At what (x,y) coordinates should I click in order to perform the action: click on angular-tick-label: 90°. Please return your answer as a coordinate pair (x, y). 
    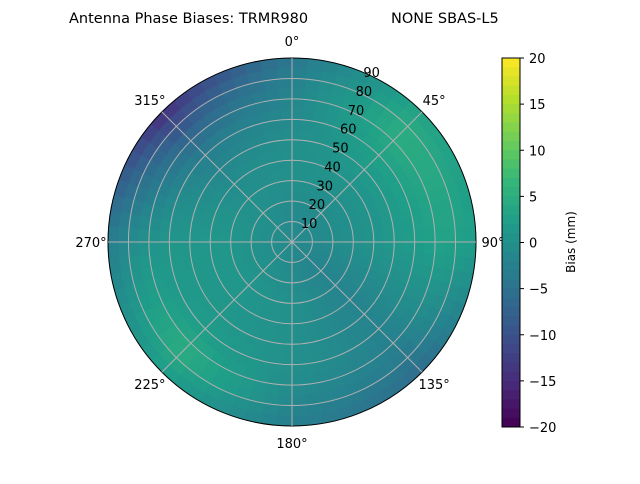
    Looking at the image, I should click on (492, 243).